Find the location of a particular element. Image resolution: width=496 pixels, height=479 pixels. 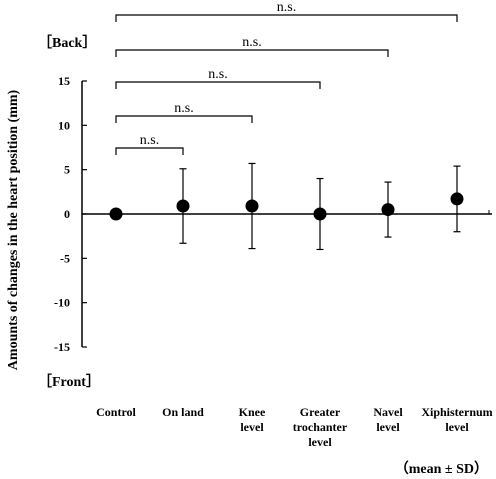

y-tick-label-0: 0 is located at coordinates (67, 214).